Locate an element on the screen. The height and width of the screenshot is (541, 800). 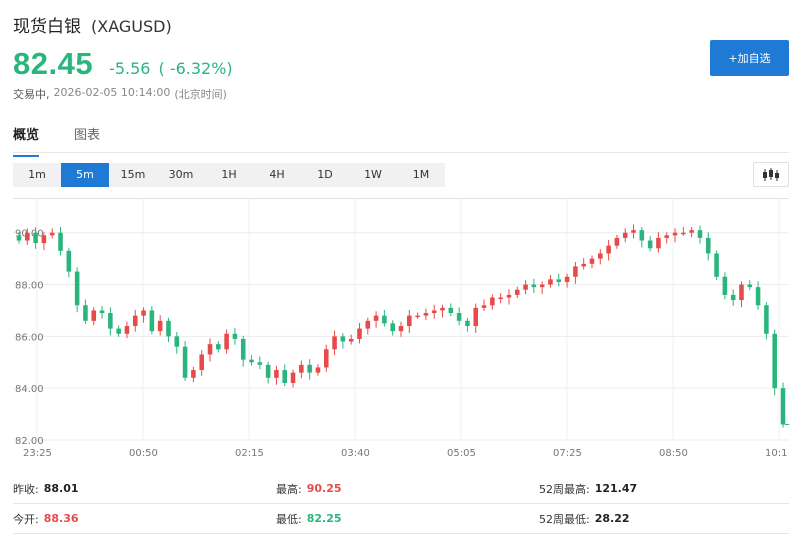
stat-high: 最高: 90.25 is located at coordinates (309, 489).